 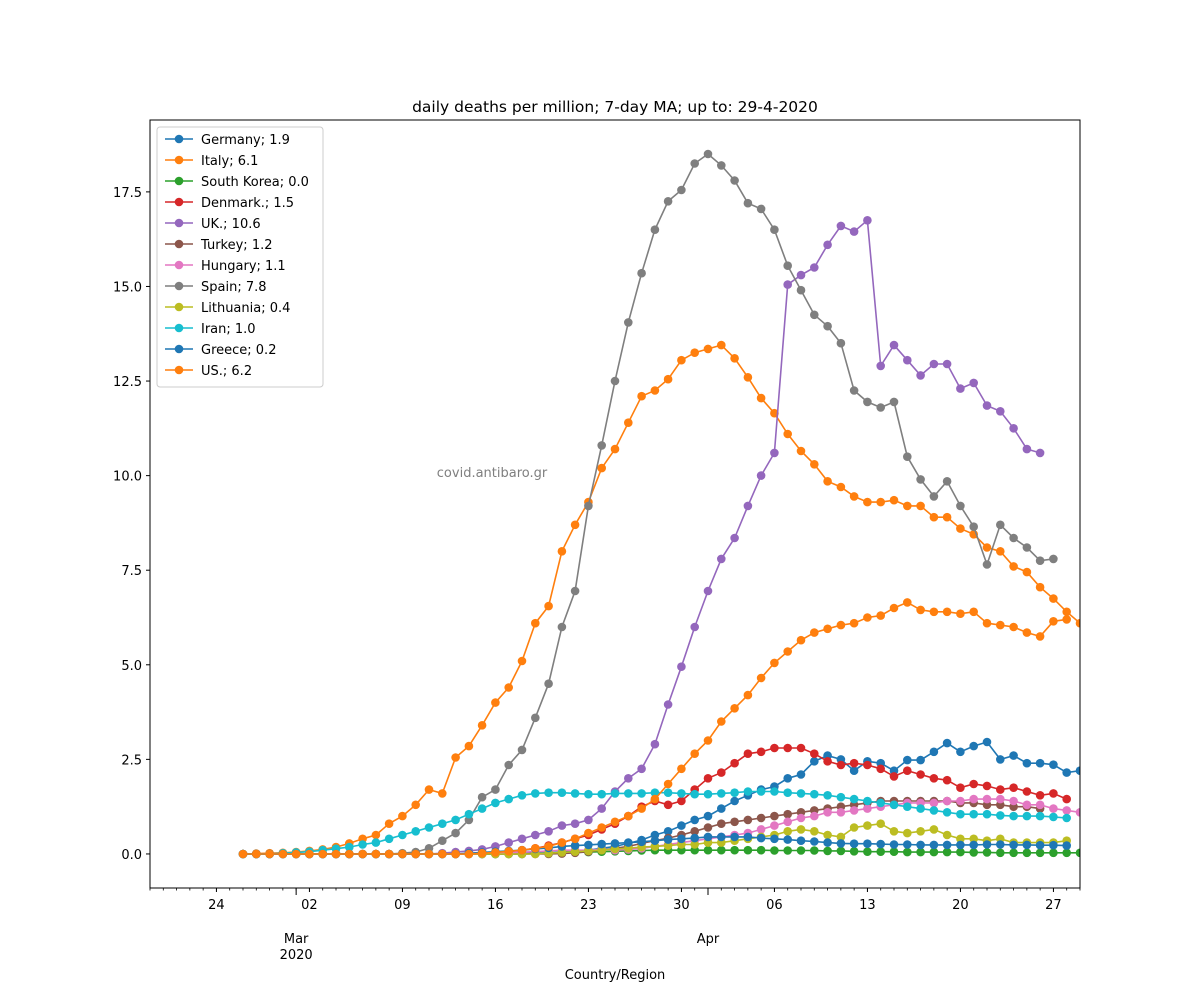 I want to click on x-tick-label: 16, so click(x=495, y=905).